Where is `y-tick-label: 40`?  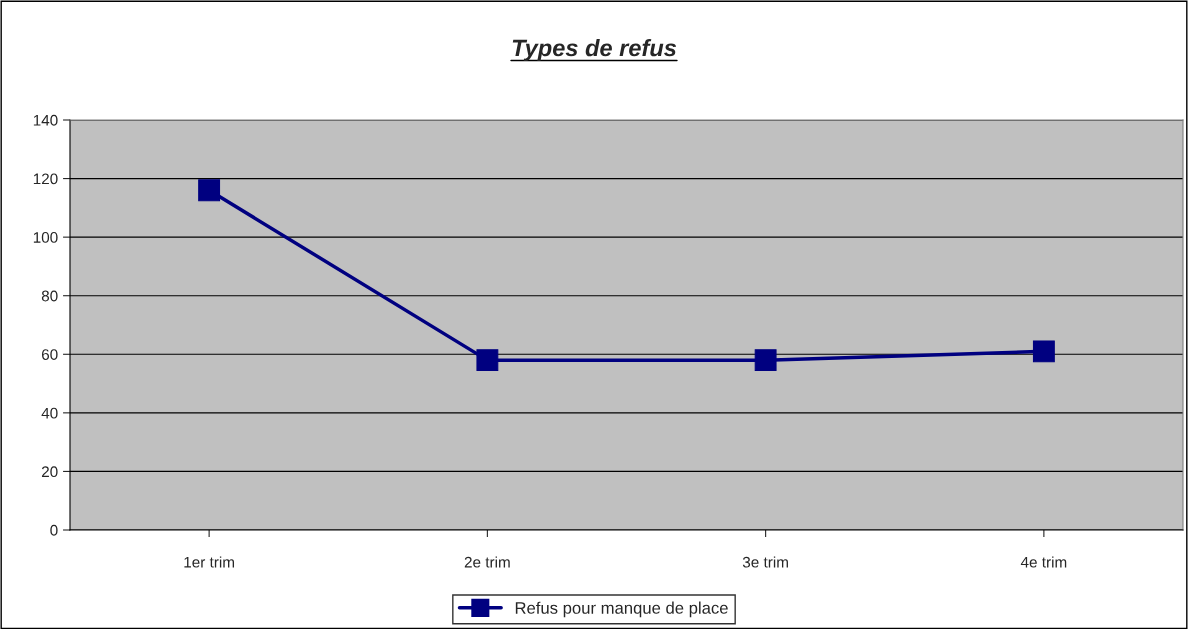
y-tick-label: 40 is located at coordinates (49, 413).